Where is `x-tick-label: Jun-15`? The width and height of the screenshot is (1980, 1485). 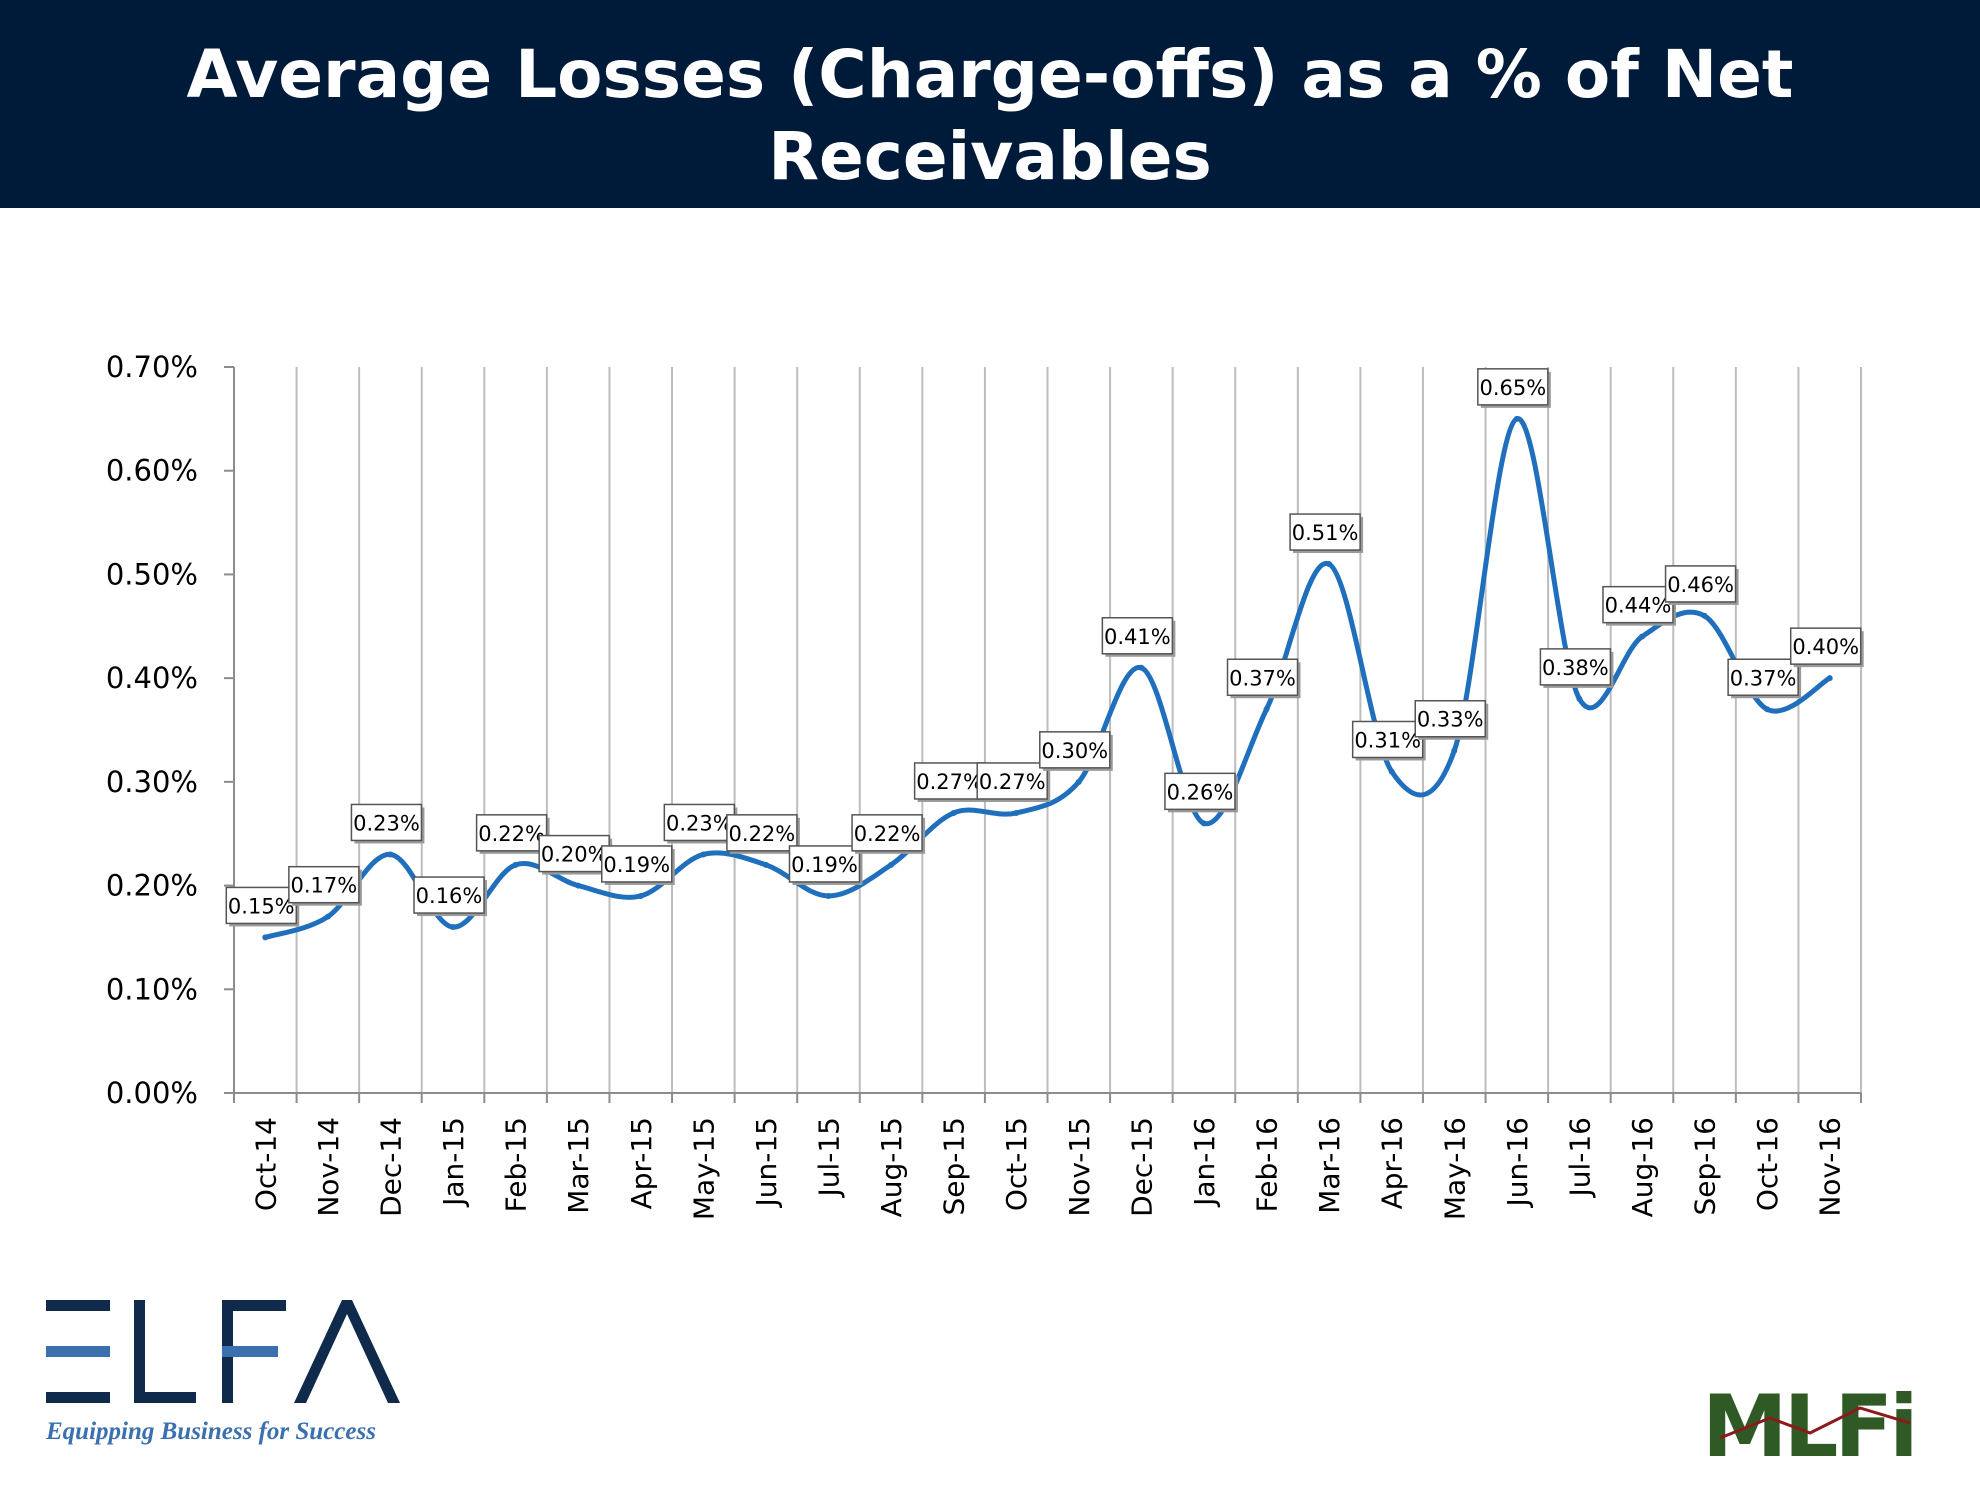
x-tick-label: Jun-15 is located at coordinates (766, 1162).